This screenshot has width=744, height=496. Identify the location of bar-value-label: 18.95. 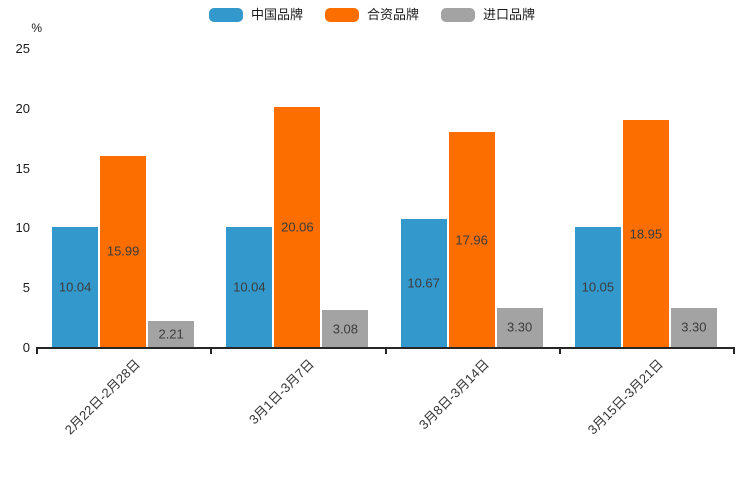
(646, 234).